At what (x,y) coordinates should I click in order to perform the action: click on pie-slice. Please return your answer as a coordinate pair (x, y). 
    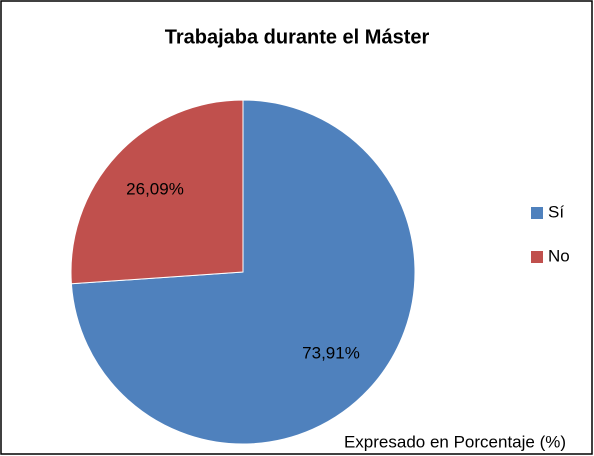
    Looking at the image, I should click on (157, 192).